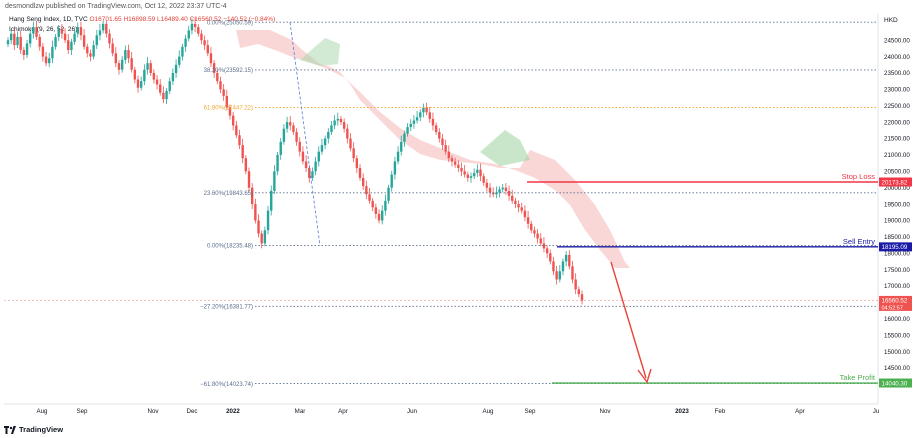  I want to click on fib-trend-line, so click(305, 134).